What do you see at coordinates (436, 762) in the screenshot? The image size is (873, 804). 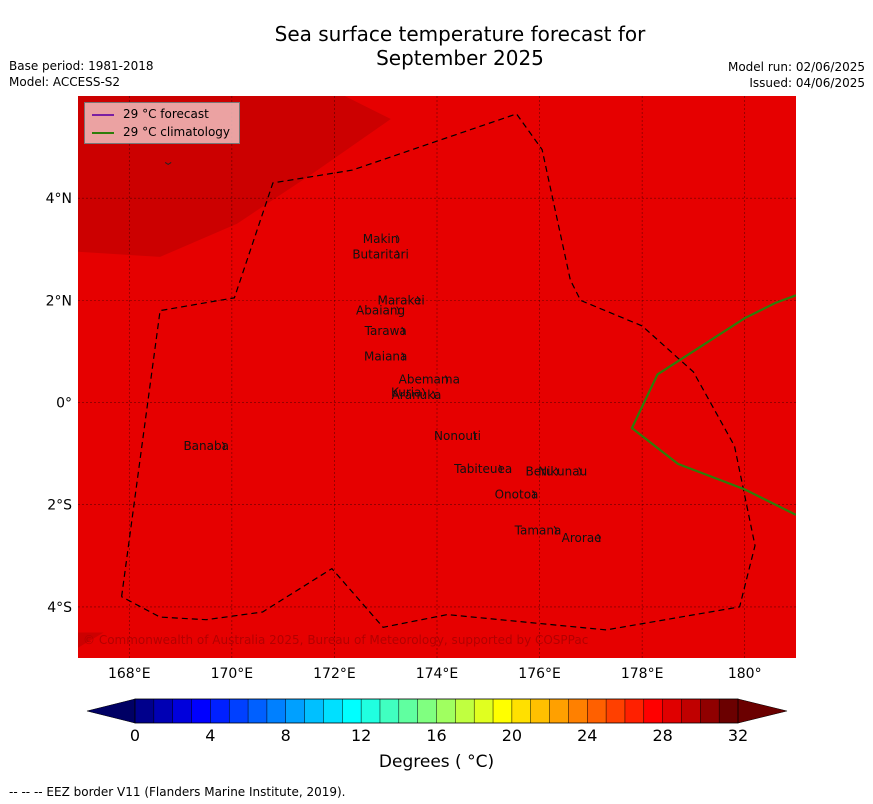 I see `colorbar-label: Degrees ( °C)` at bounding box center [436, 762].